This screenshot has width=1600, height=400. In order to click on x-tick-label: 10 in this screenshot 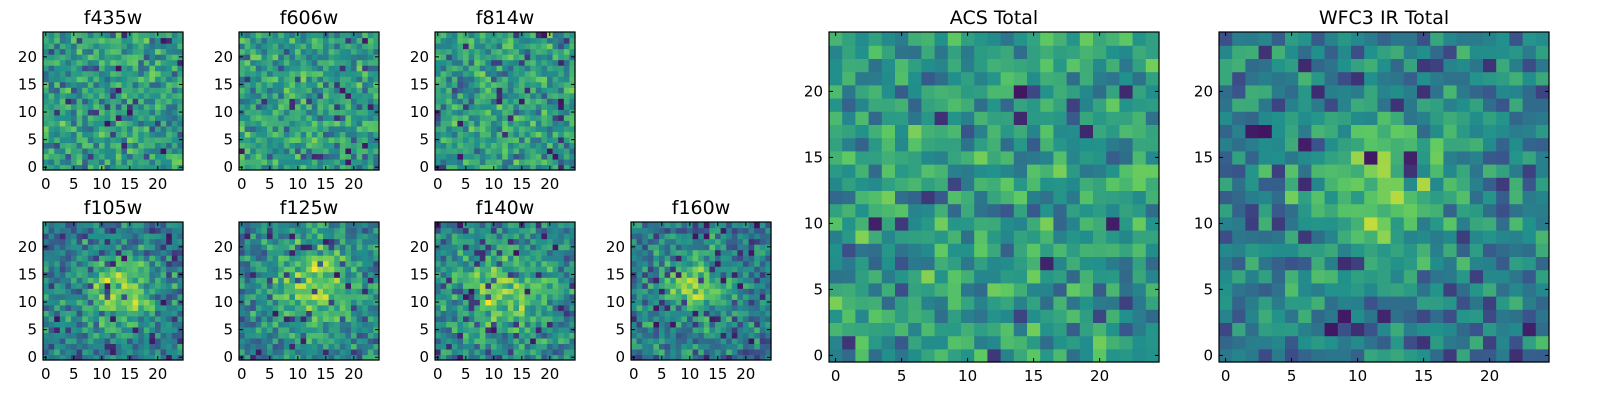, I will do `click(101, 374)`.